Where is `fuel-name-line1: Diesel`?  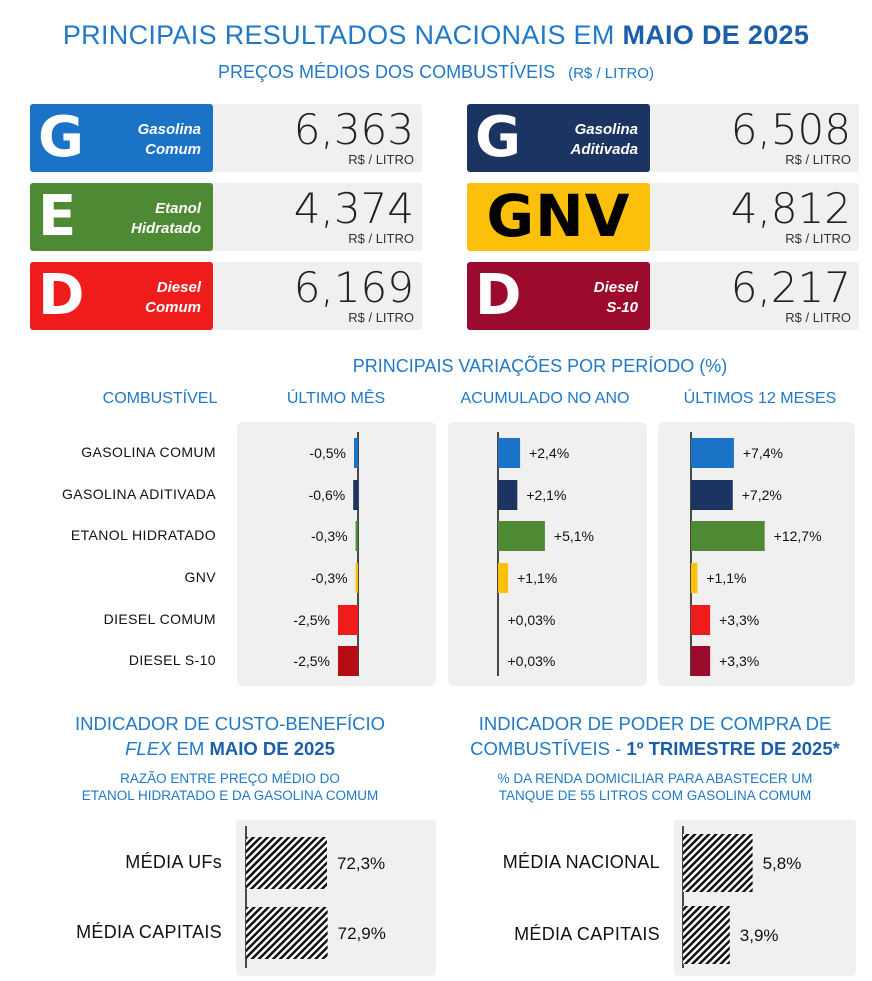
fuel-name-line1: Diesel is located at coordinates (178, 287).